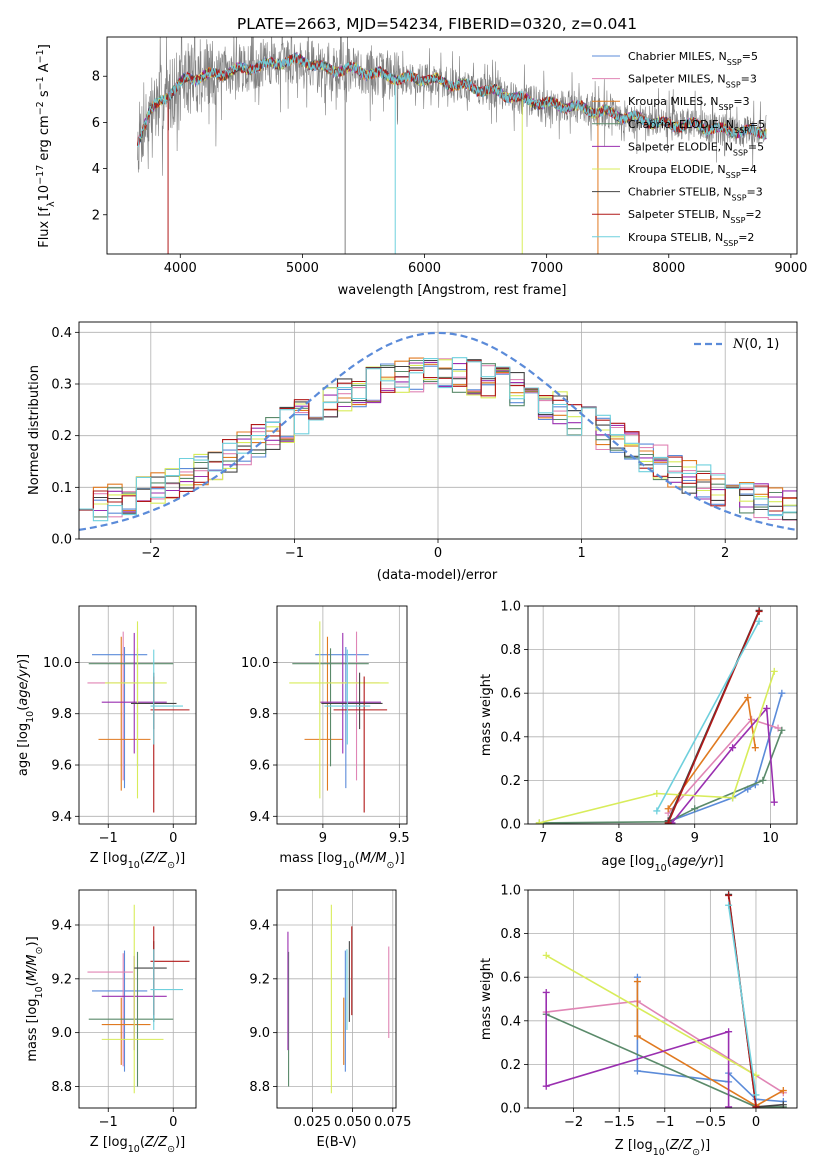  I want to click on legend-sub: SSP, so click(739, 197).